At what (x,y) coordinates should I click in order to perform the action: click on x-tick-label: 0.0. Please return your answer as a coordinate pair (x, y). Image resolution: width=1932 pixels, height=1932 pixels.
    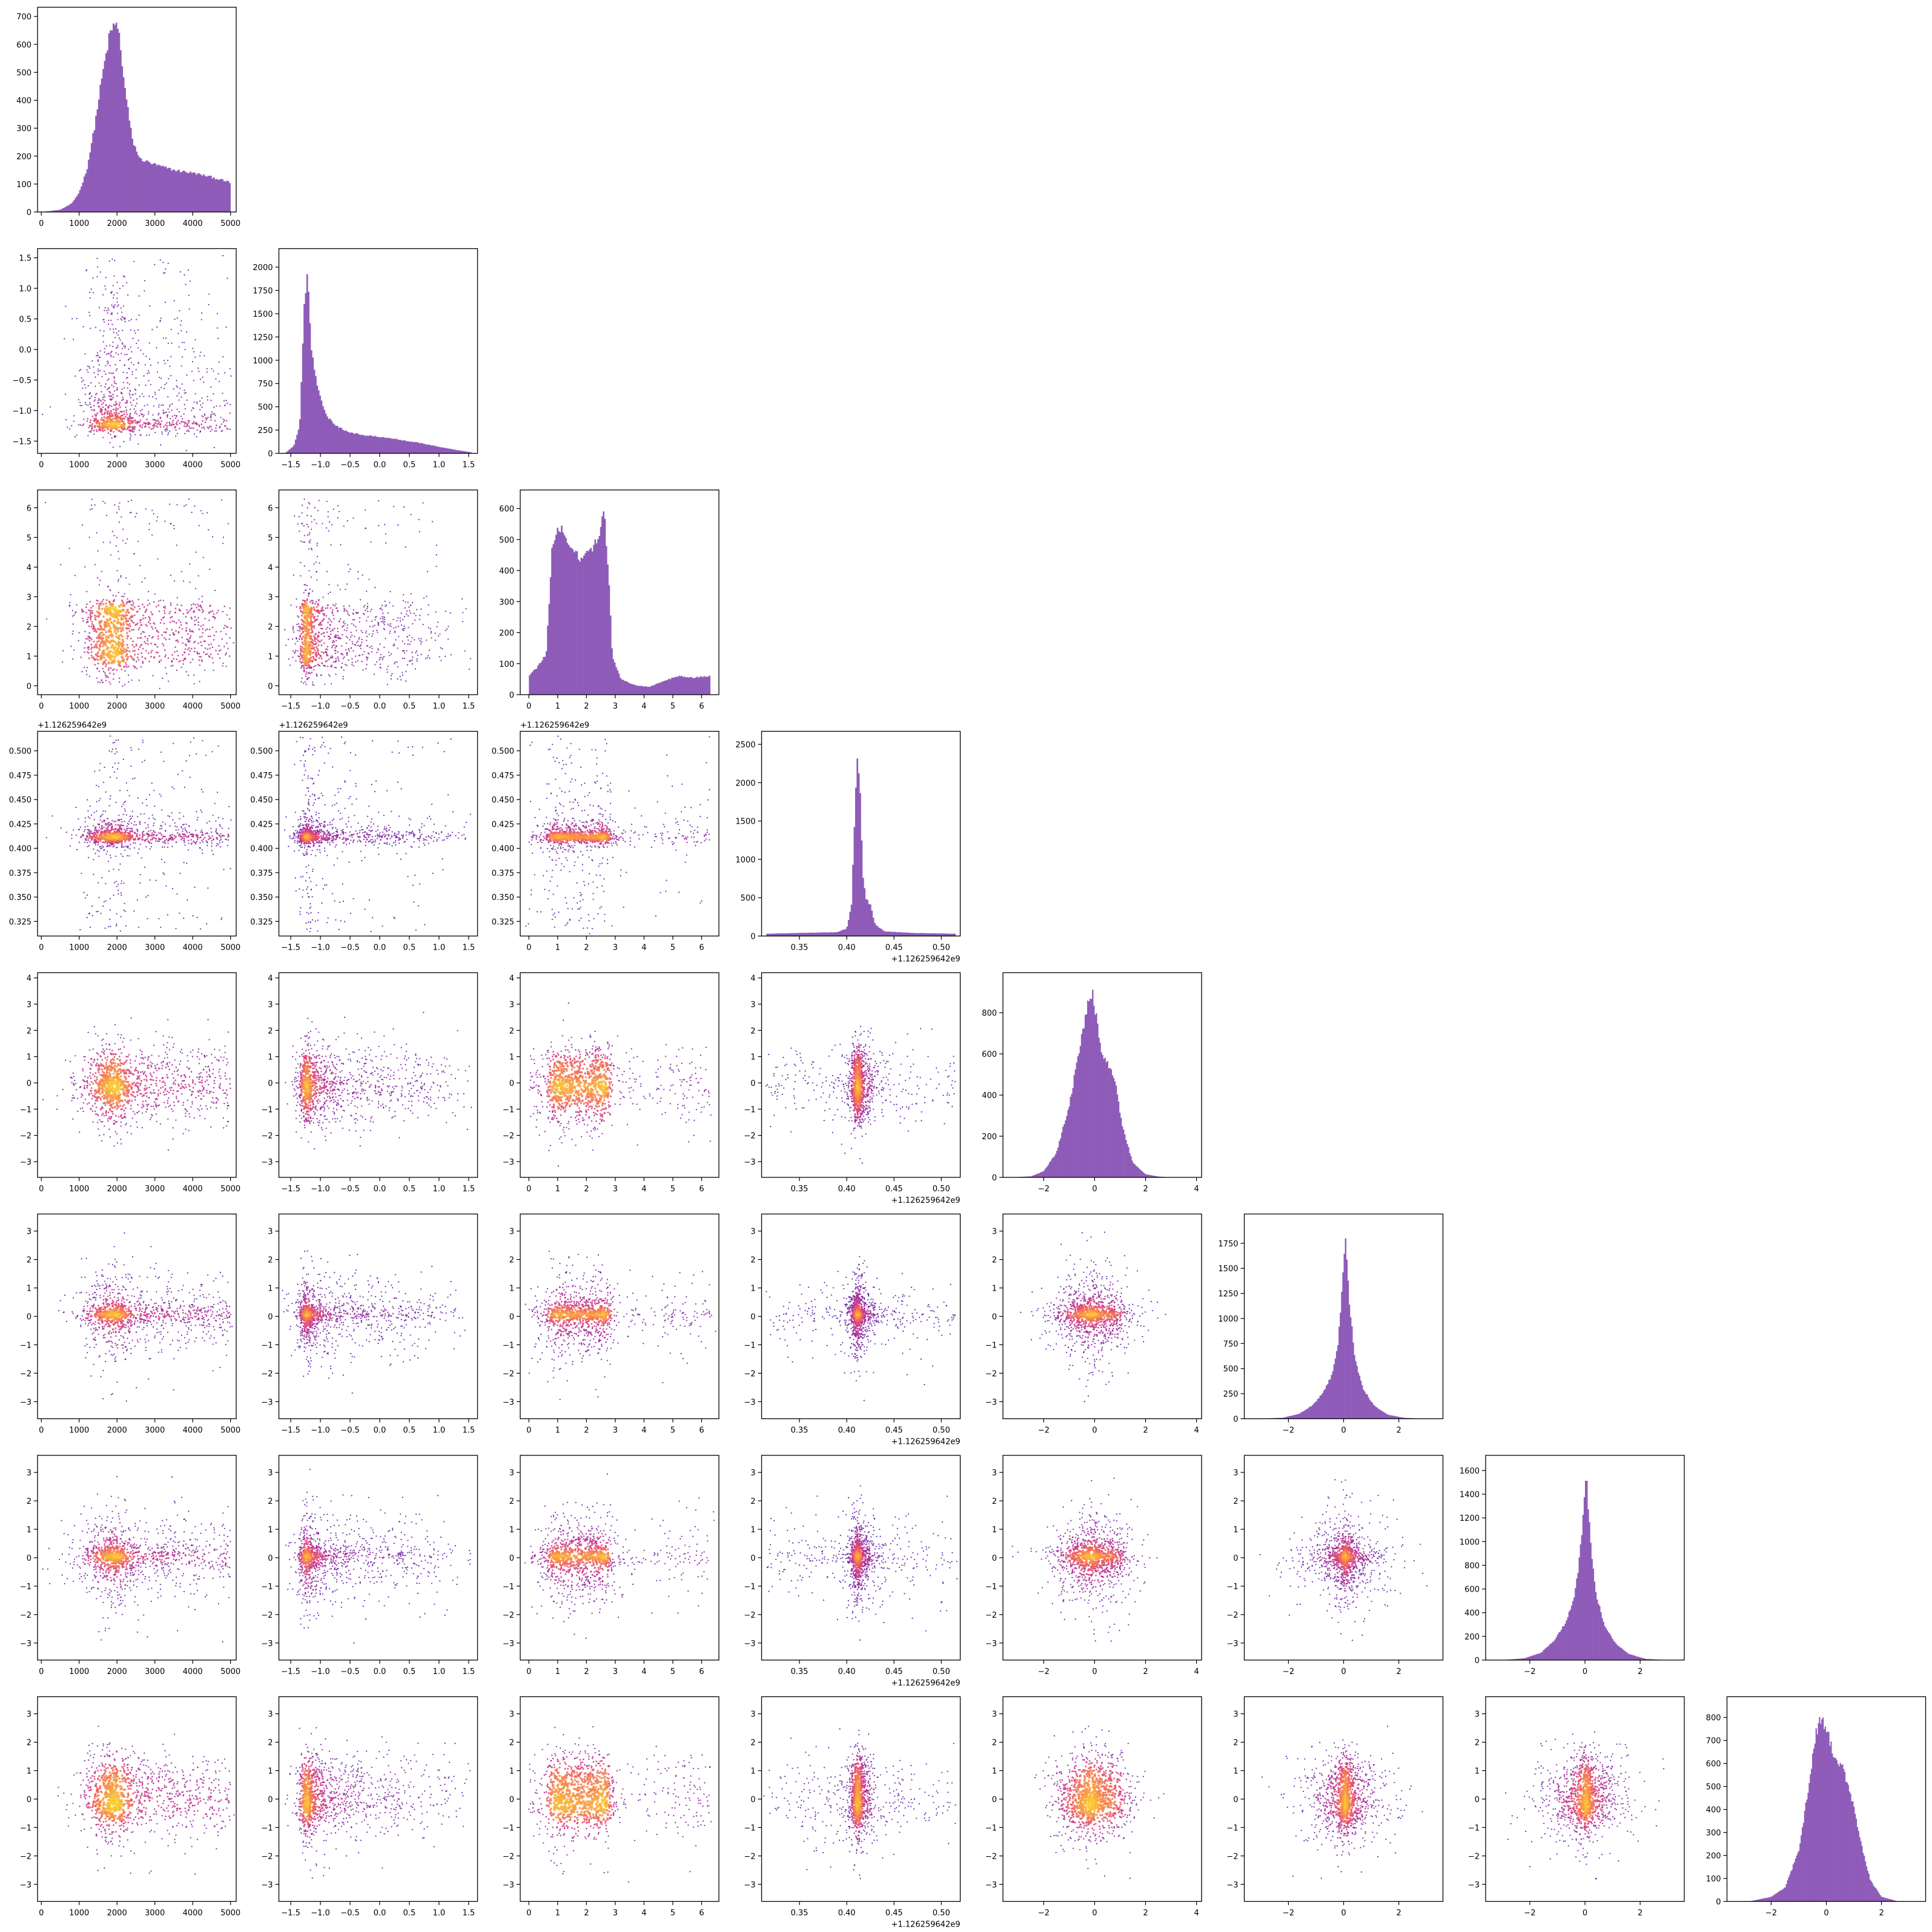
    Looking at the image, I should click on (380, 465).